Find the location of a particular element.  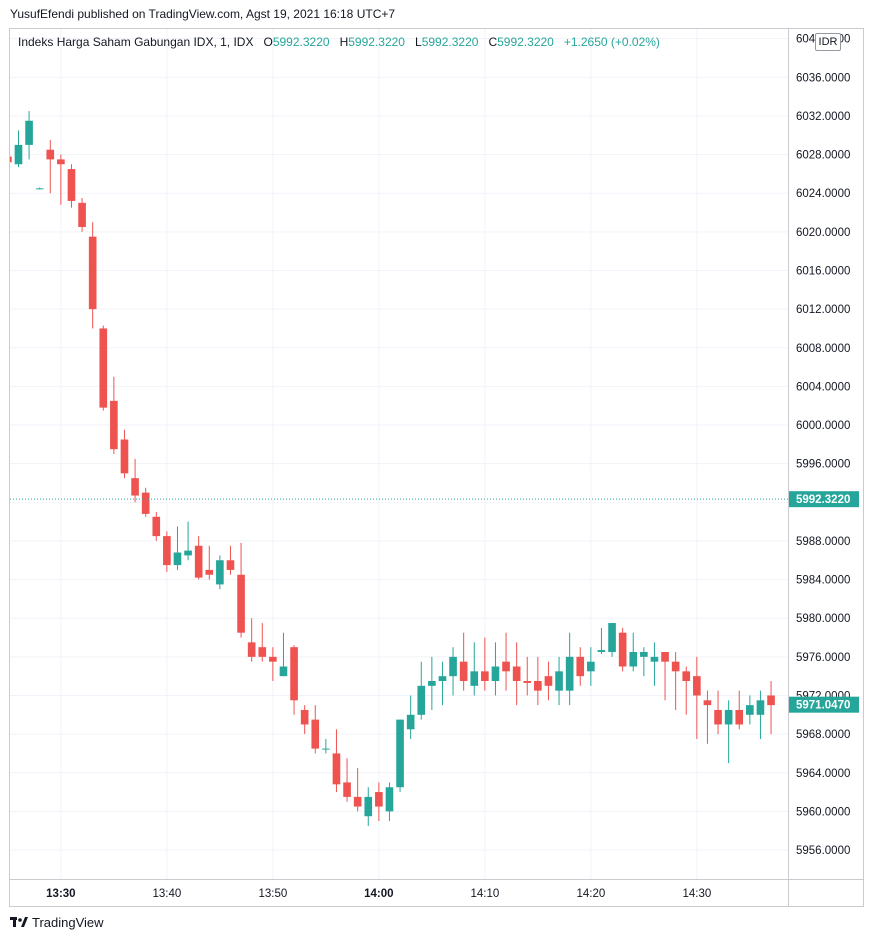

x-tick-label: 14:20 is located at coordinates (590, 894).